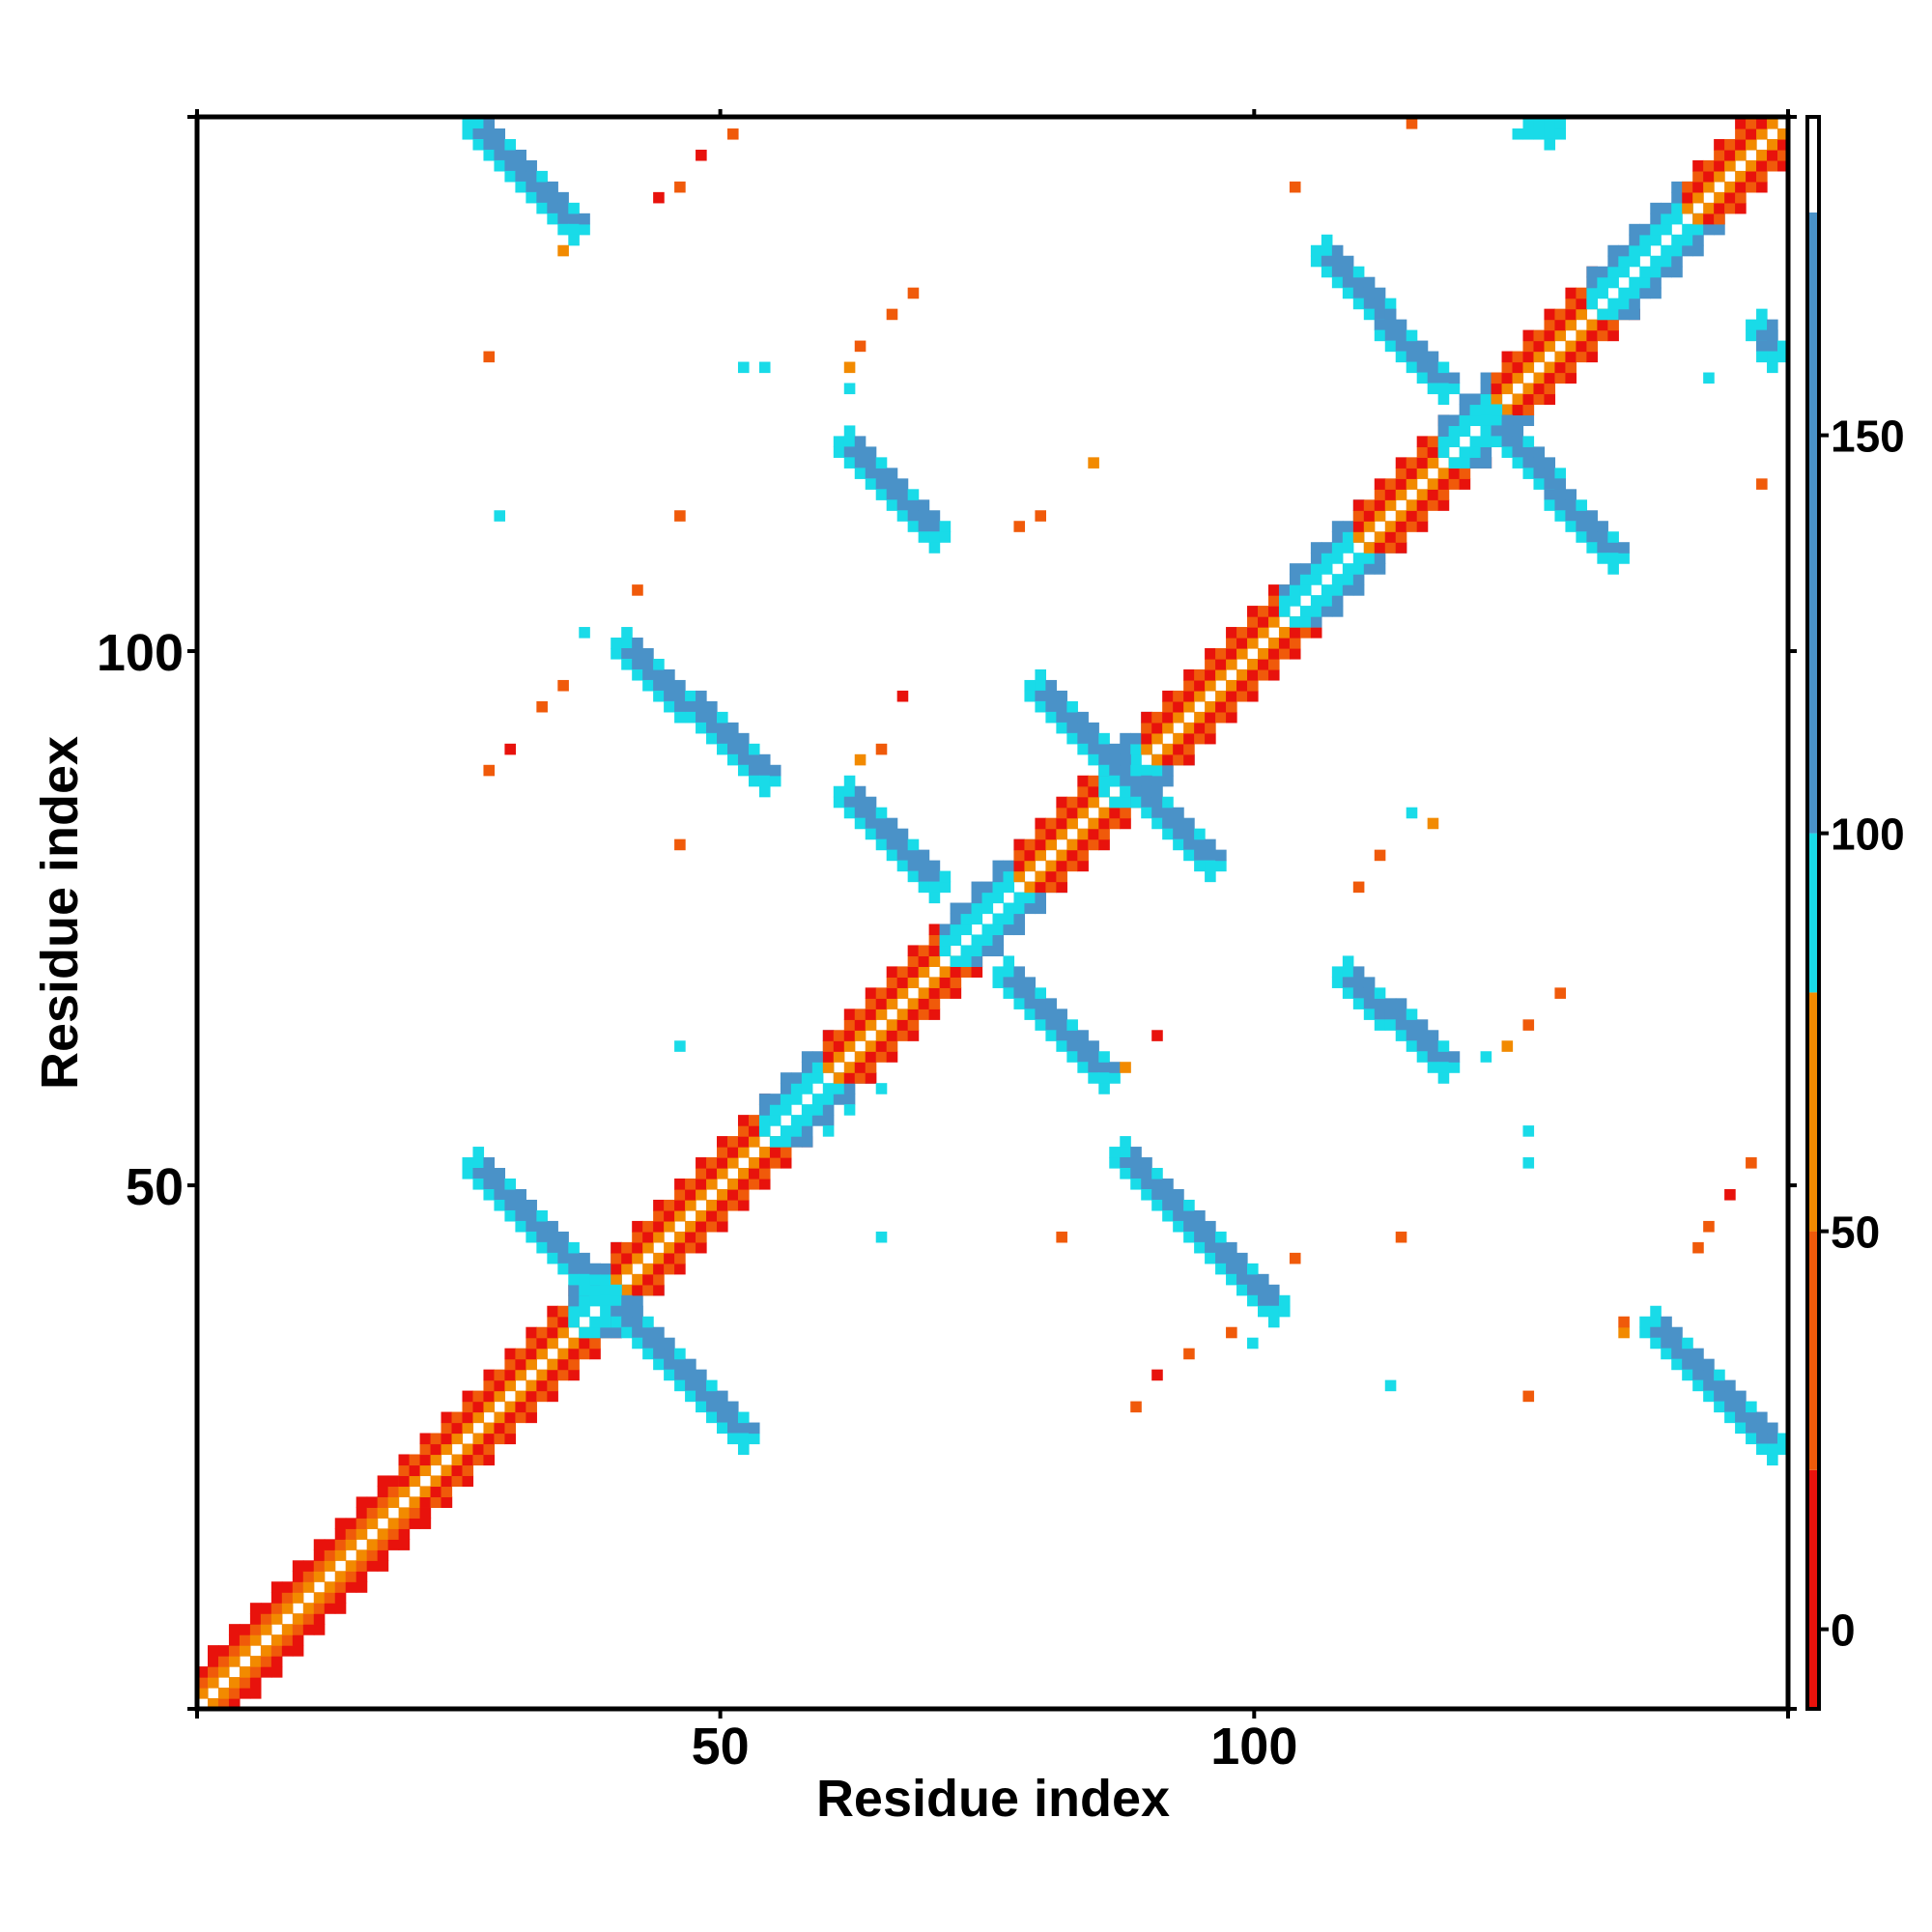 Image resolution: width=1932 pixels, height=1932 pixels. Describe the element at coordinates (913, 293) in the screenshot. I see `contact-cell` at that location.